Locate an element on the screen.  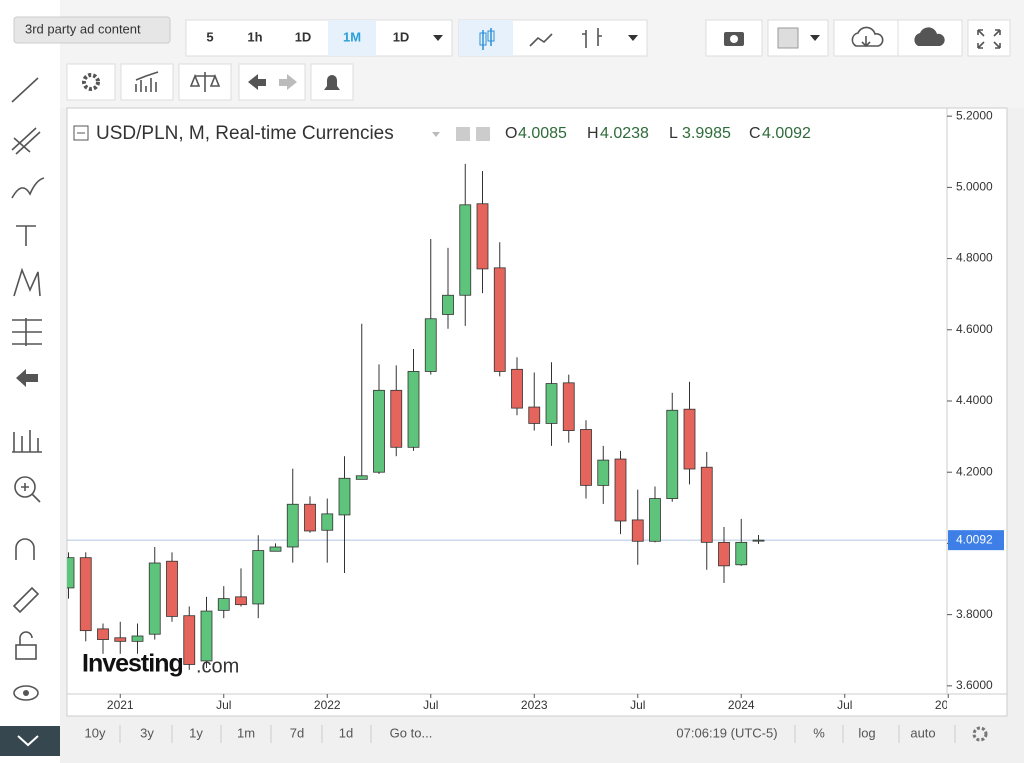
footer-settings is located at coordinates (980, 734).